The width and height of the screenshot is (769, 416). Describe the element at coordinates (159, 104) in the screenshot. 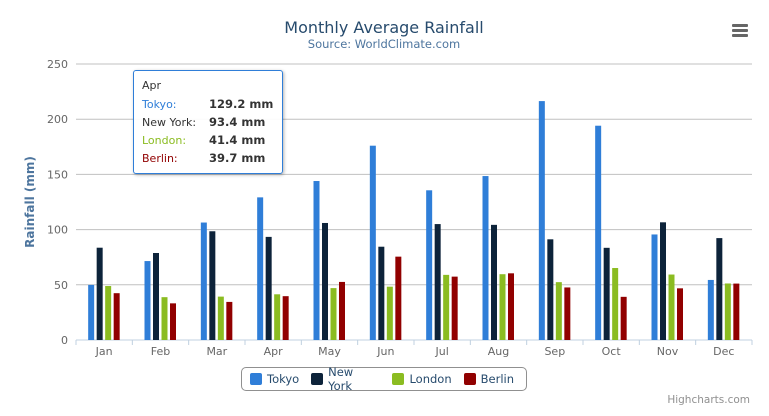

I see `tooltip-series-name: Tokyo:` at that location.